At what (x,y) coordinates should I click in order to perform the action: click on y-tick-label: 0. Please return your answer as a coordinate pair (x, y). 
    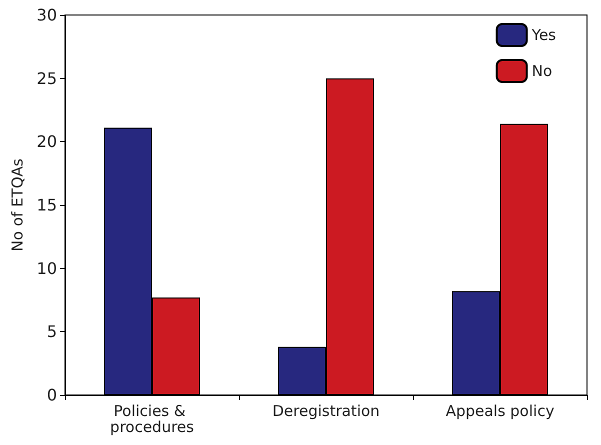
    Looking at the image, I should click on (51, 395).